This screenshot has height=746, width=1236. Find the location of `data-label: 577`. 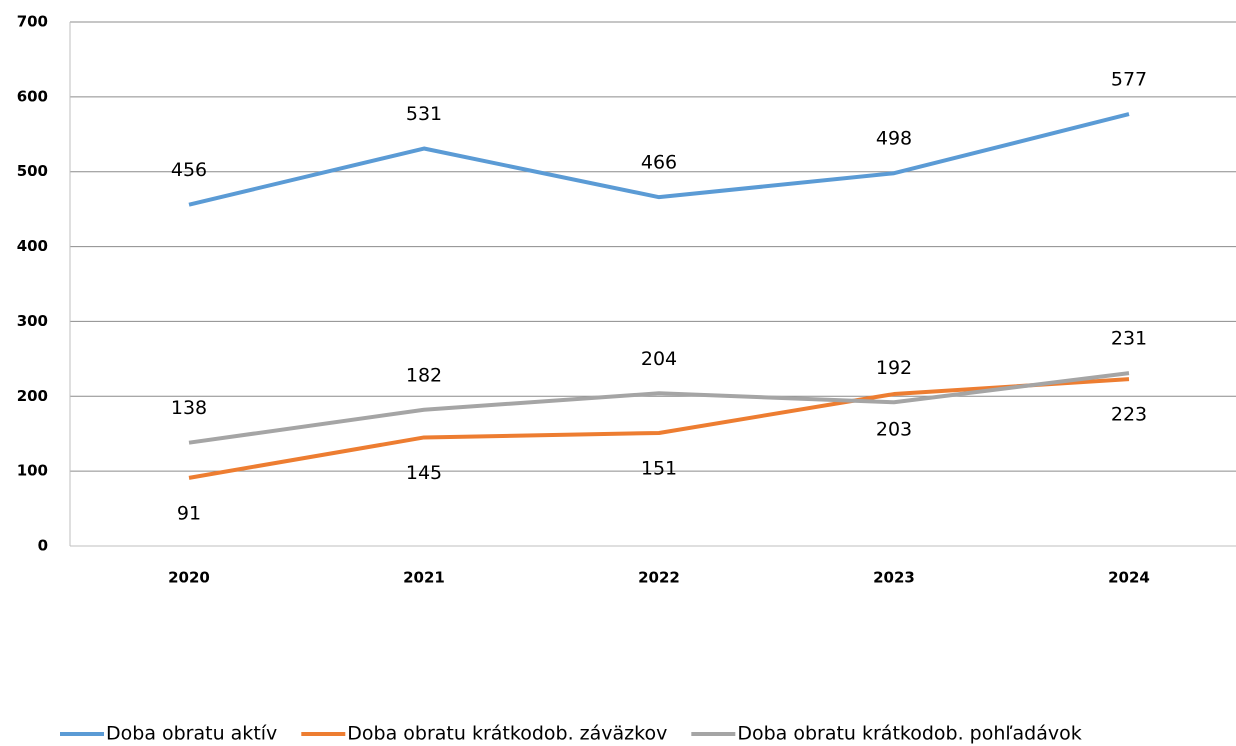

data-label: 577 is located at coordinates (1129, 80).